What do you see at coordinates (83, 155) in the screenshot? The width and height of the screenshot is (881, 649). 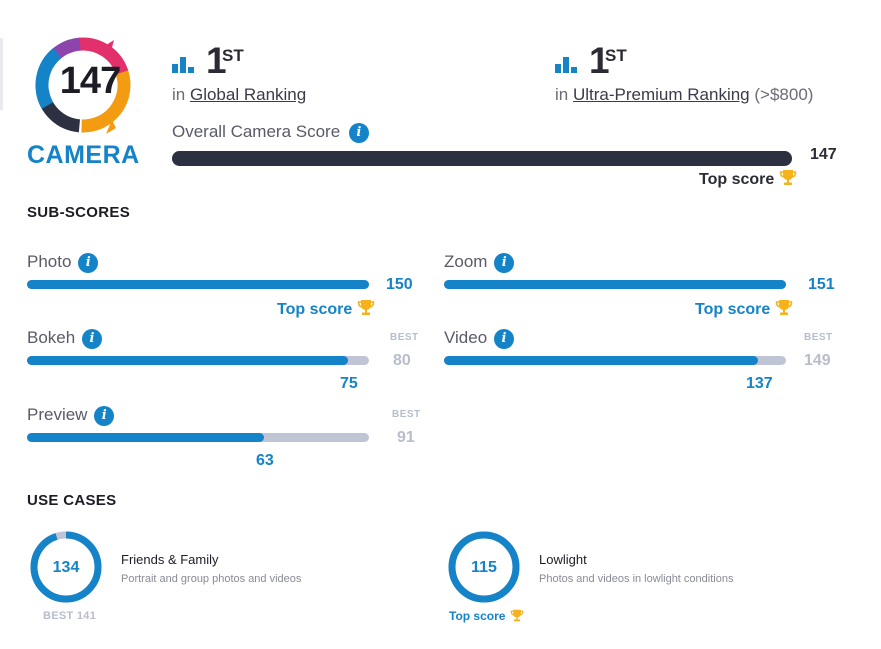 I see `camera-badge-label: CAMERA` at bounding box center [83, 155].